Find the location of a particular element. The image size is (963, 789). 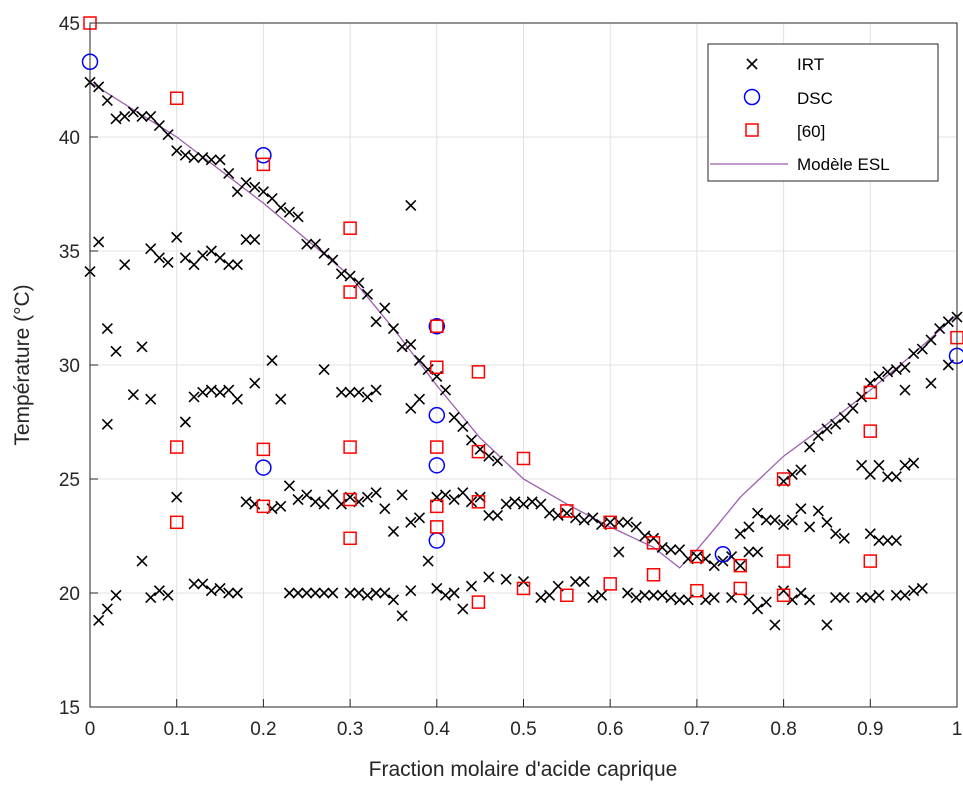

dsc-point is located at coordinates (437, 465).